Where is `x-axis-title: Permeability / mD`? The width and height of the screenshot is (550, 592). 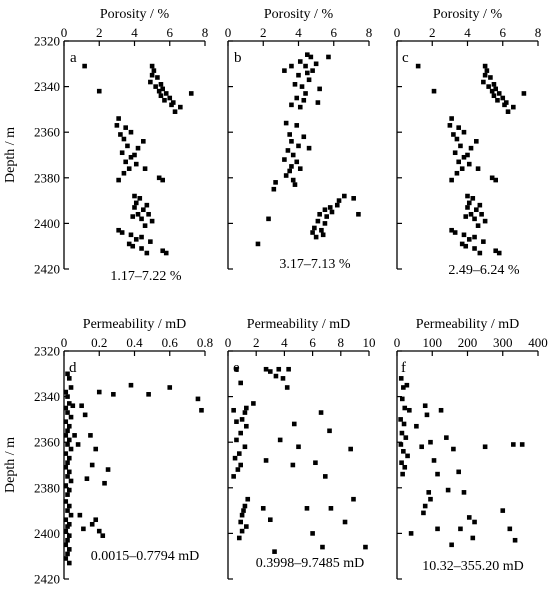
x-axis-title: Permeability / mD is located at coordinates (467, 324).